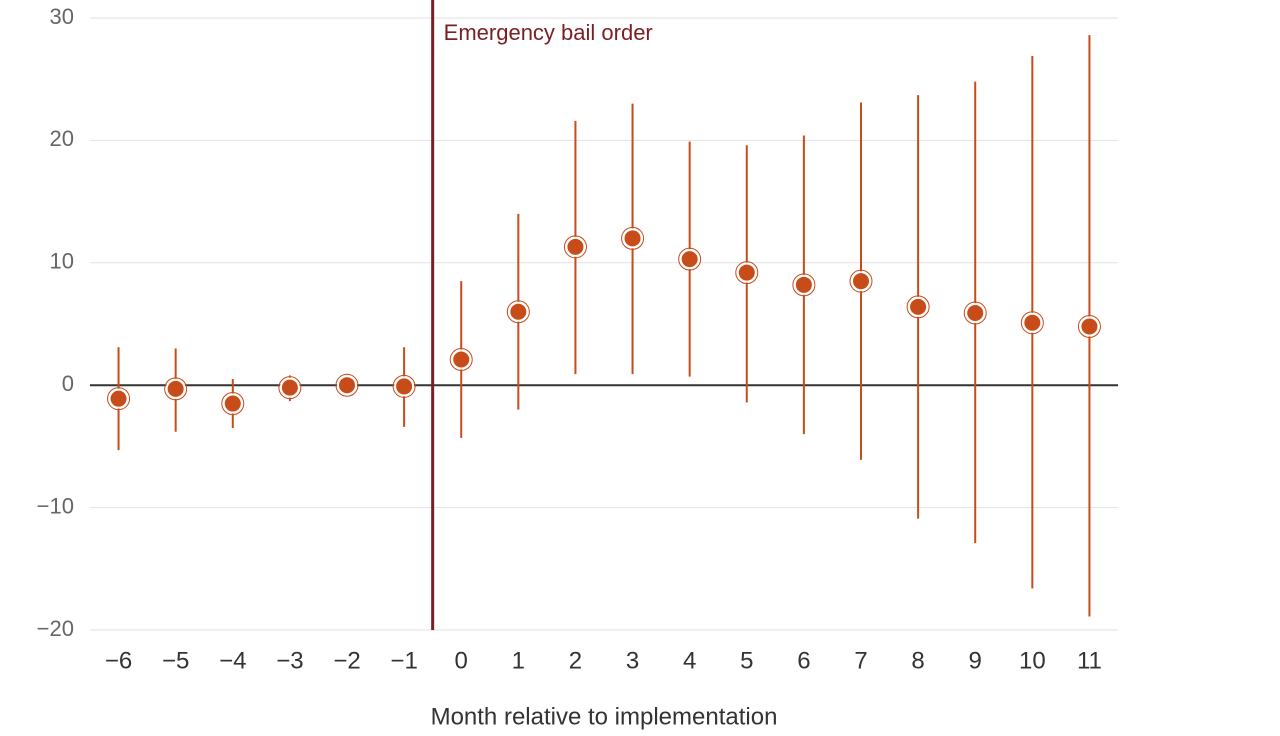 This screenshot has width=1280, height=736. Describe the element at coordinates (346, 660) in the screenshot. I see `x-tick-label: −2` at that location.